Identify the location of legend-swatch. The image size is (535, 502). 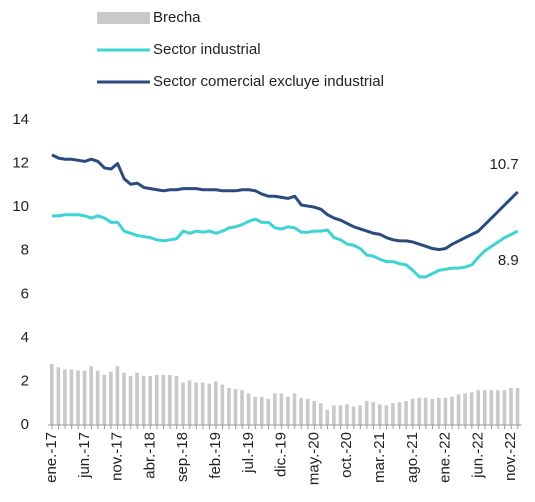
(123, 18).